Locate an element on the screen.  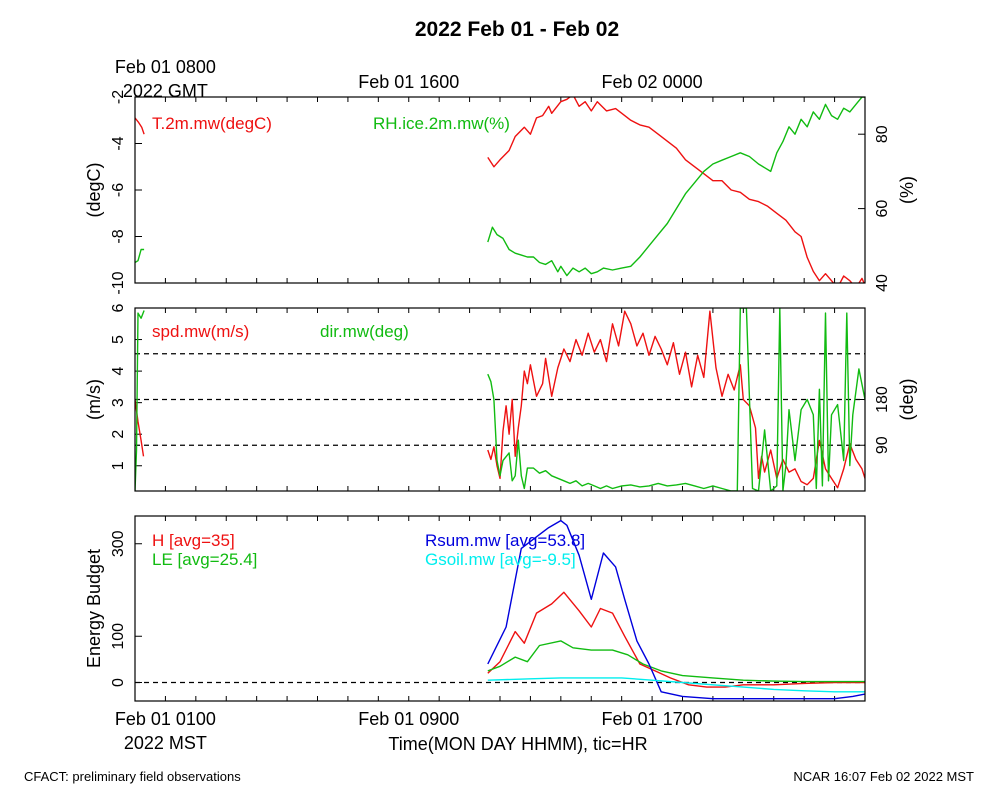
y-axis-label-degc: (degC) is located at coordinates (94, 189).